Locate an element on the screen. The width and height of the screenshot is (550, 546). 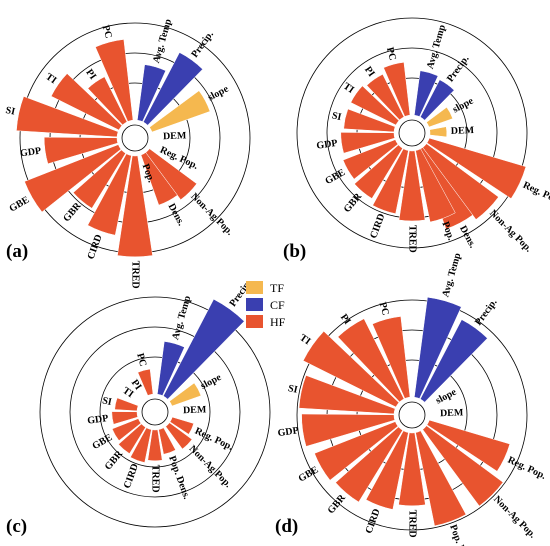
label-reg-pop: Reg. Pop. is located at coordinates (527, 468).